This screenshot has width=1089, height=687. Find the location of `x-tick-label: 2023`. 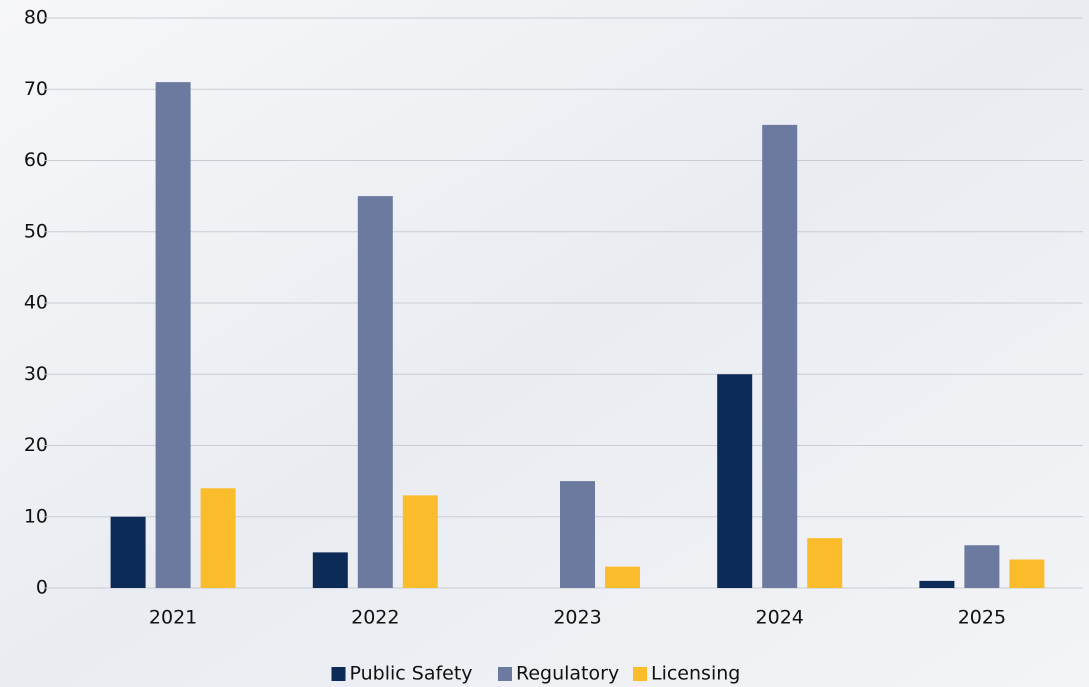

x-tick-label: 2023 is located at coordinates (577, 618).